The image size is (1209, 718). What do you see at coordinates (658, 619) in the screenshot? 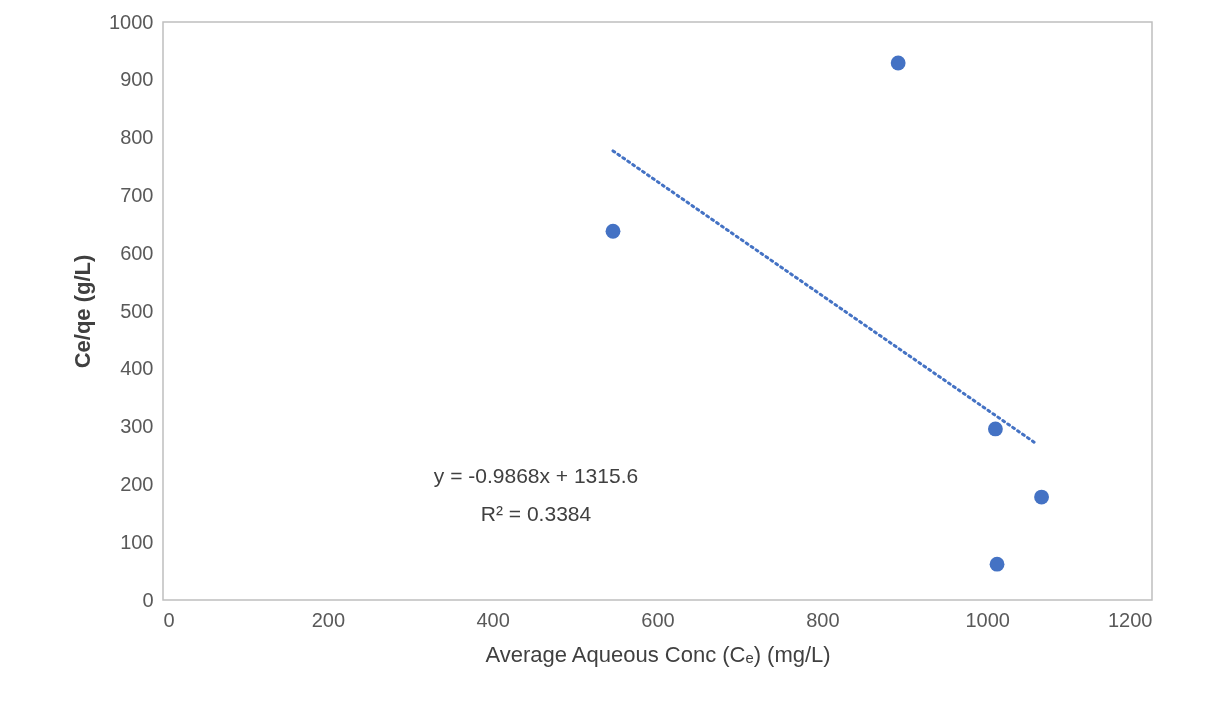
I see `x-tick-label: 600` at bounding box center [658, 619].